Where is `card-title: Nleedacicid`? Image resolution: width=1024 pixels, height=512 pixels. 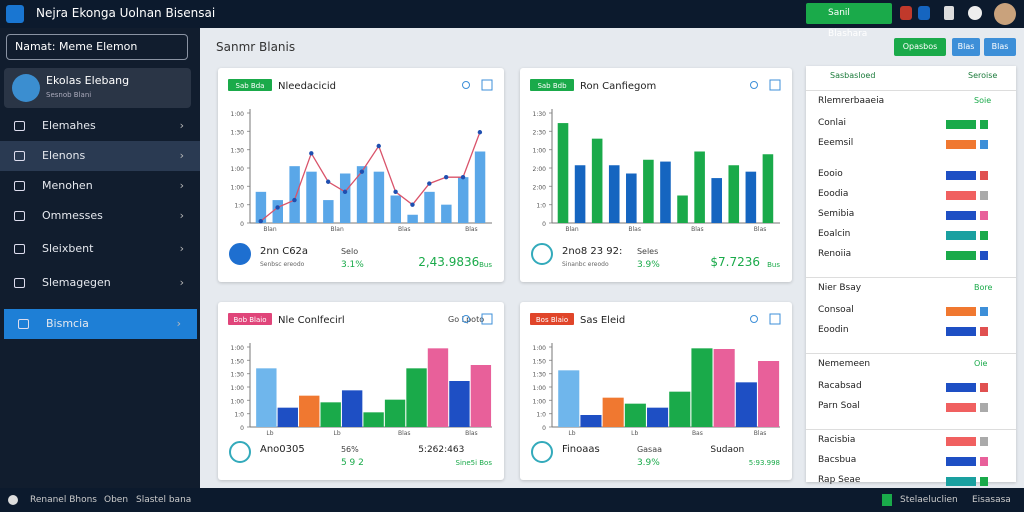
card-title: Nleedacicid is located at coordinates (307, 86).